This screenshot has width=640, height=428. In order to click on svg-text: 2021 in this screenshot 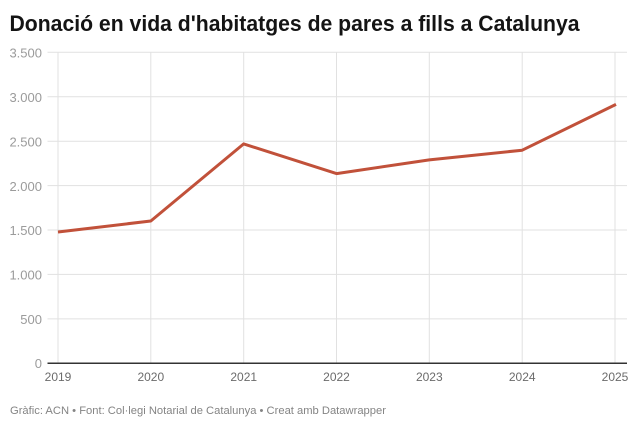, I will do `click(243, 377)`.